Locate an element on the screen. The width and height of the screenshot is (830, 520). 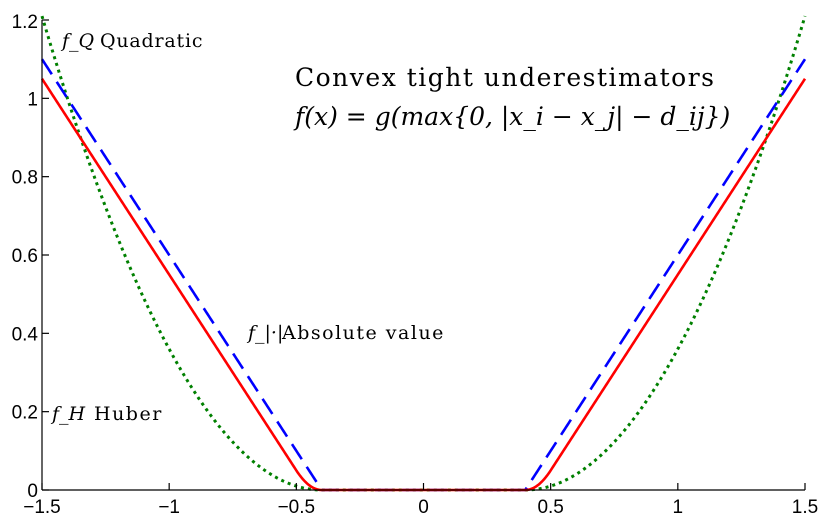
label-quadratic-symbol: f_Q is located at coordinates (77, 41).